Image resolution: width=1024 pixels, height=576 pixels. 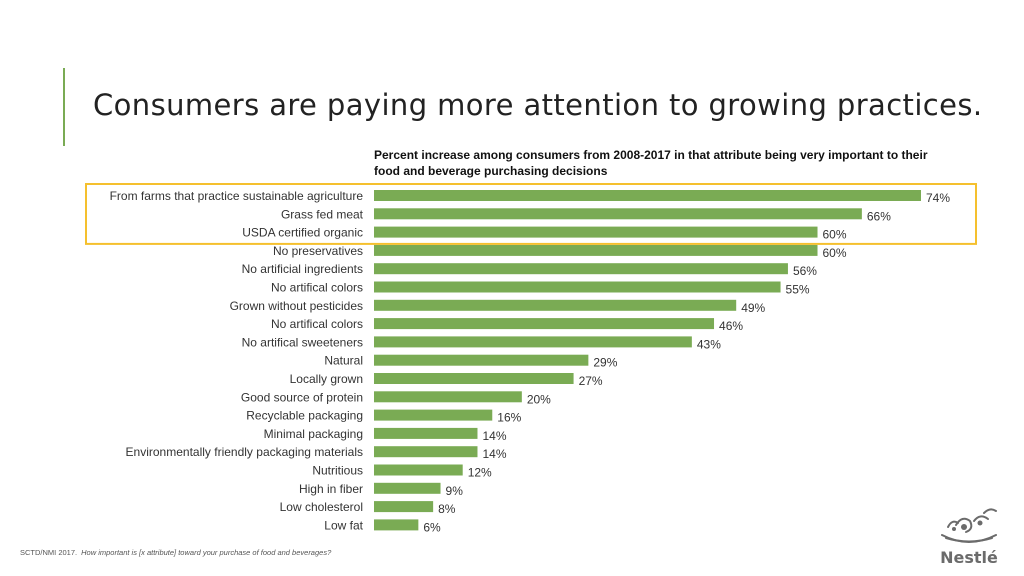 What do you see at coordinates (938, 198) in the screenshot?
I see `value-label: 74%` at bounding box center [938, 198].